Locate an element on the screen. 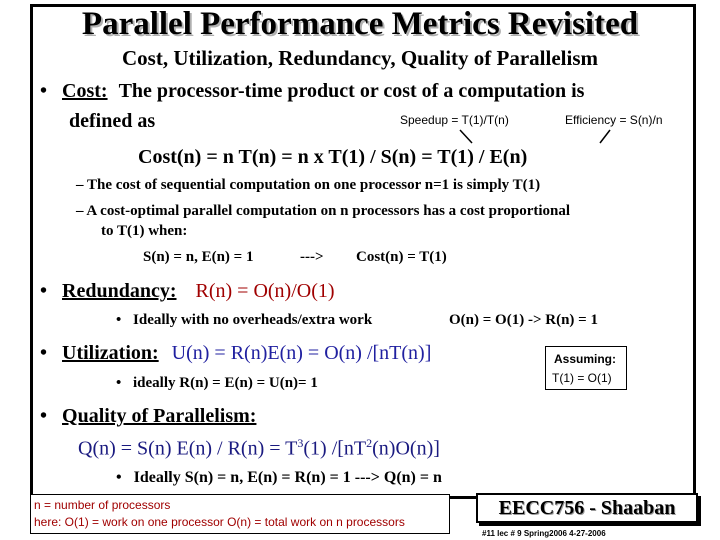 This screenshot has height=540, width=720. redundancy-formula: R(n) = O(n)/O(1) is located at coordinates (265, 291).